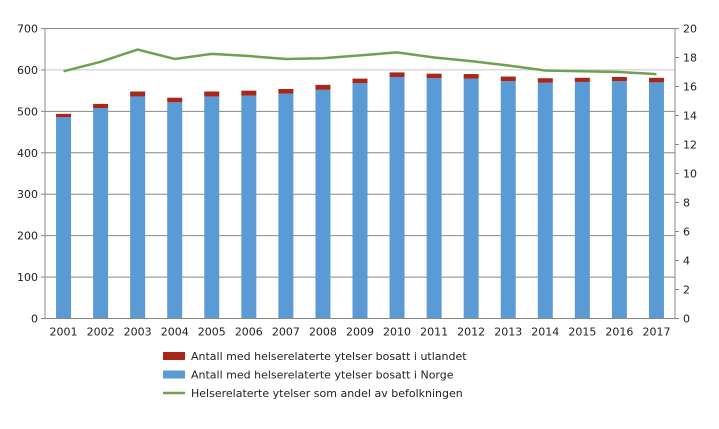 This screenshot has width=719, height=429. What do you see at coordinates (360, 62) in the screenshot?
I see `line-andel` at bounding box center [360, 62].